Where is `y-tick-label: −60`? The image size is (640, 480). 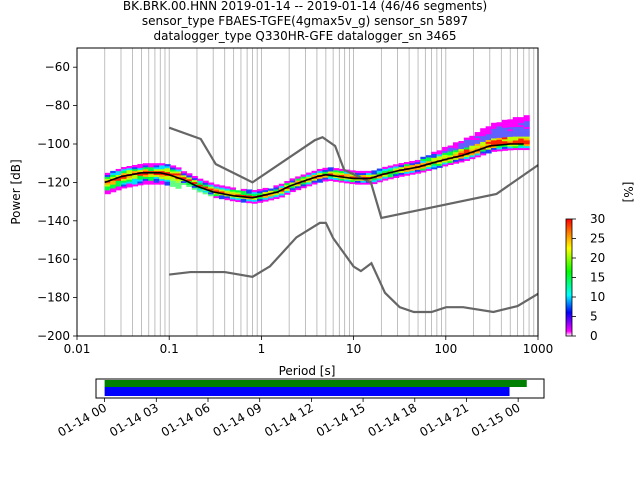 y-tick-label: −60 is located at coordinates (57, 67).